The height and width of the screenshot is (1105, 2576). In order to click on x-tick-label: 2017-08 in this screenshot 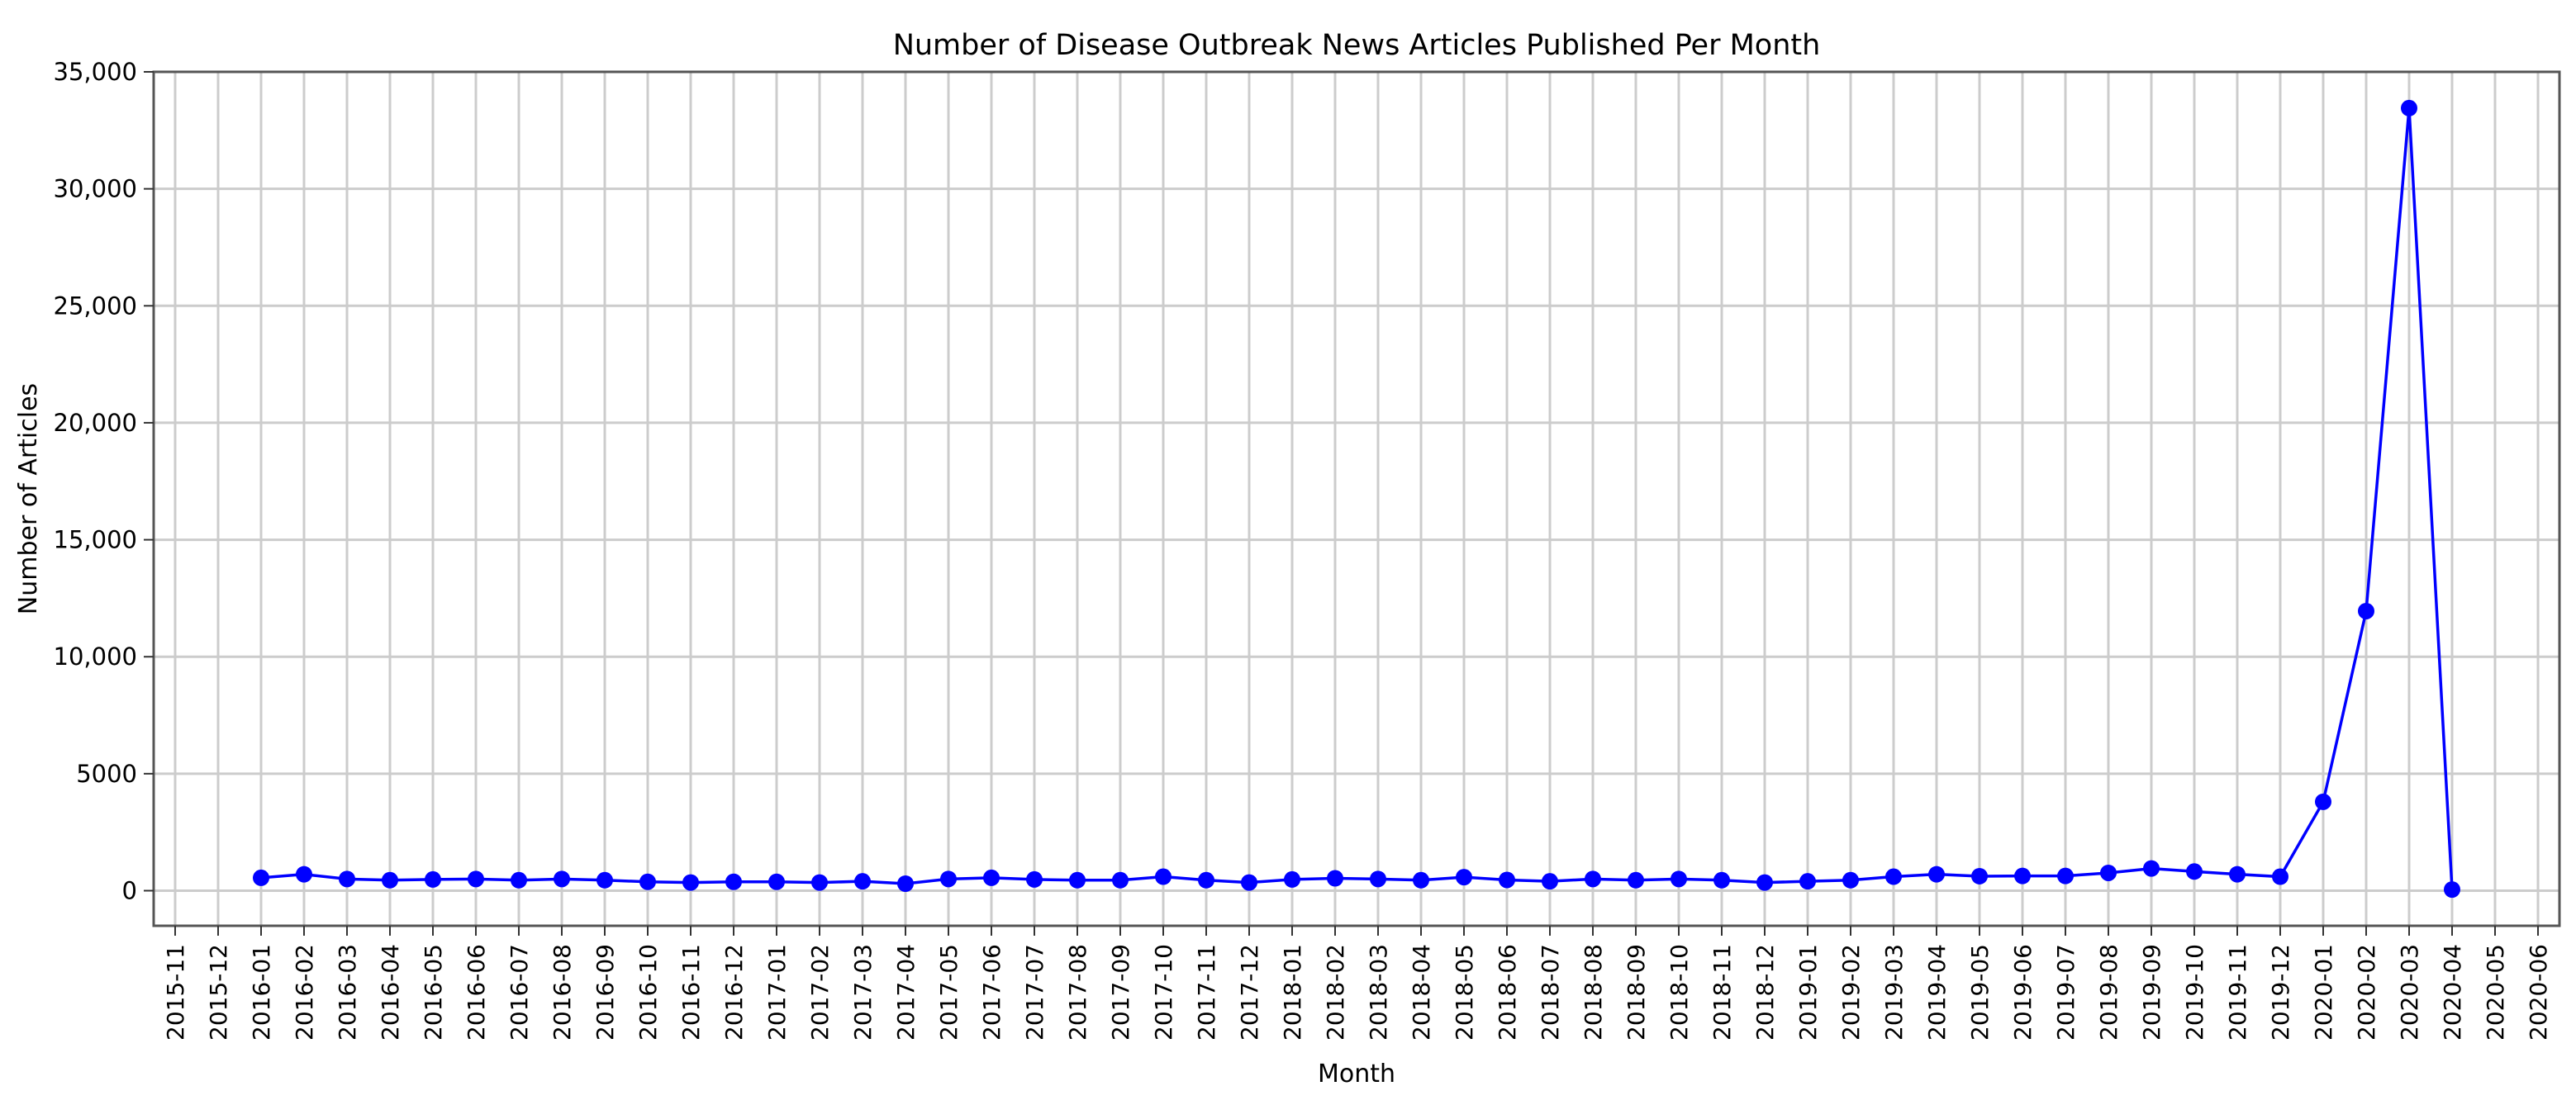, I will do `click(1077, 992)`.